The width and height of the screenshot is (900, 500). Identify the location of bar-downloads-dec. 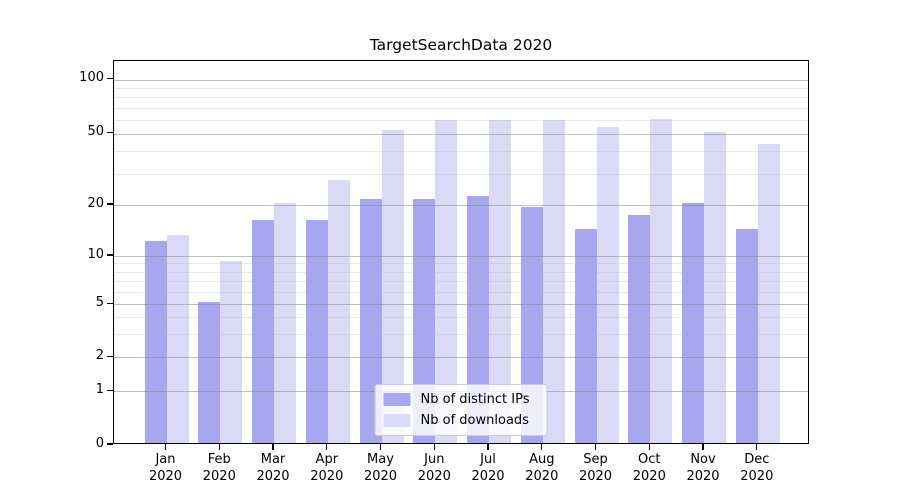
(768, 293).